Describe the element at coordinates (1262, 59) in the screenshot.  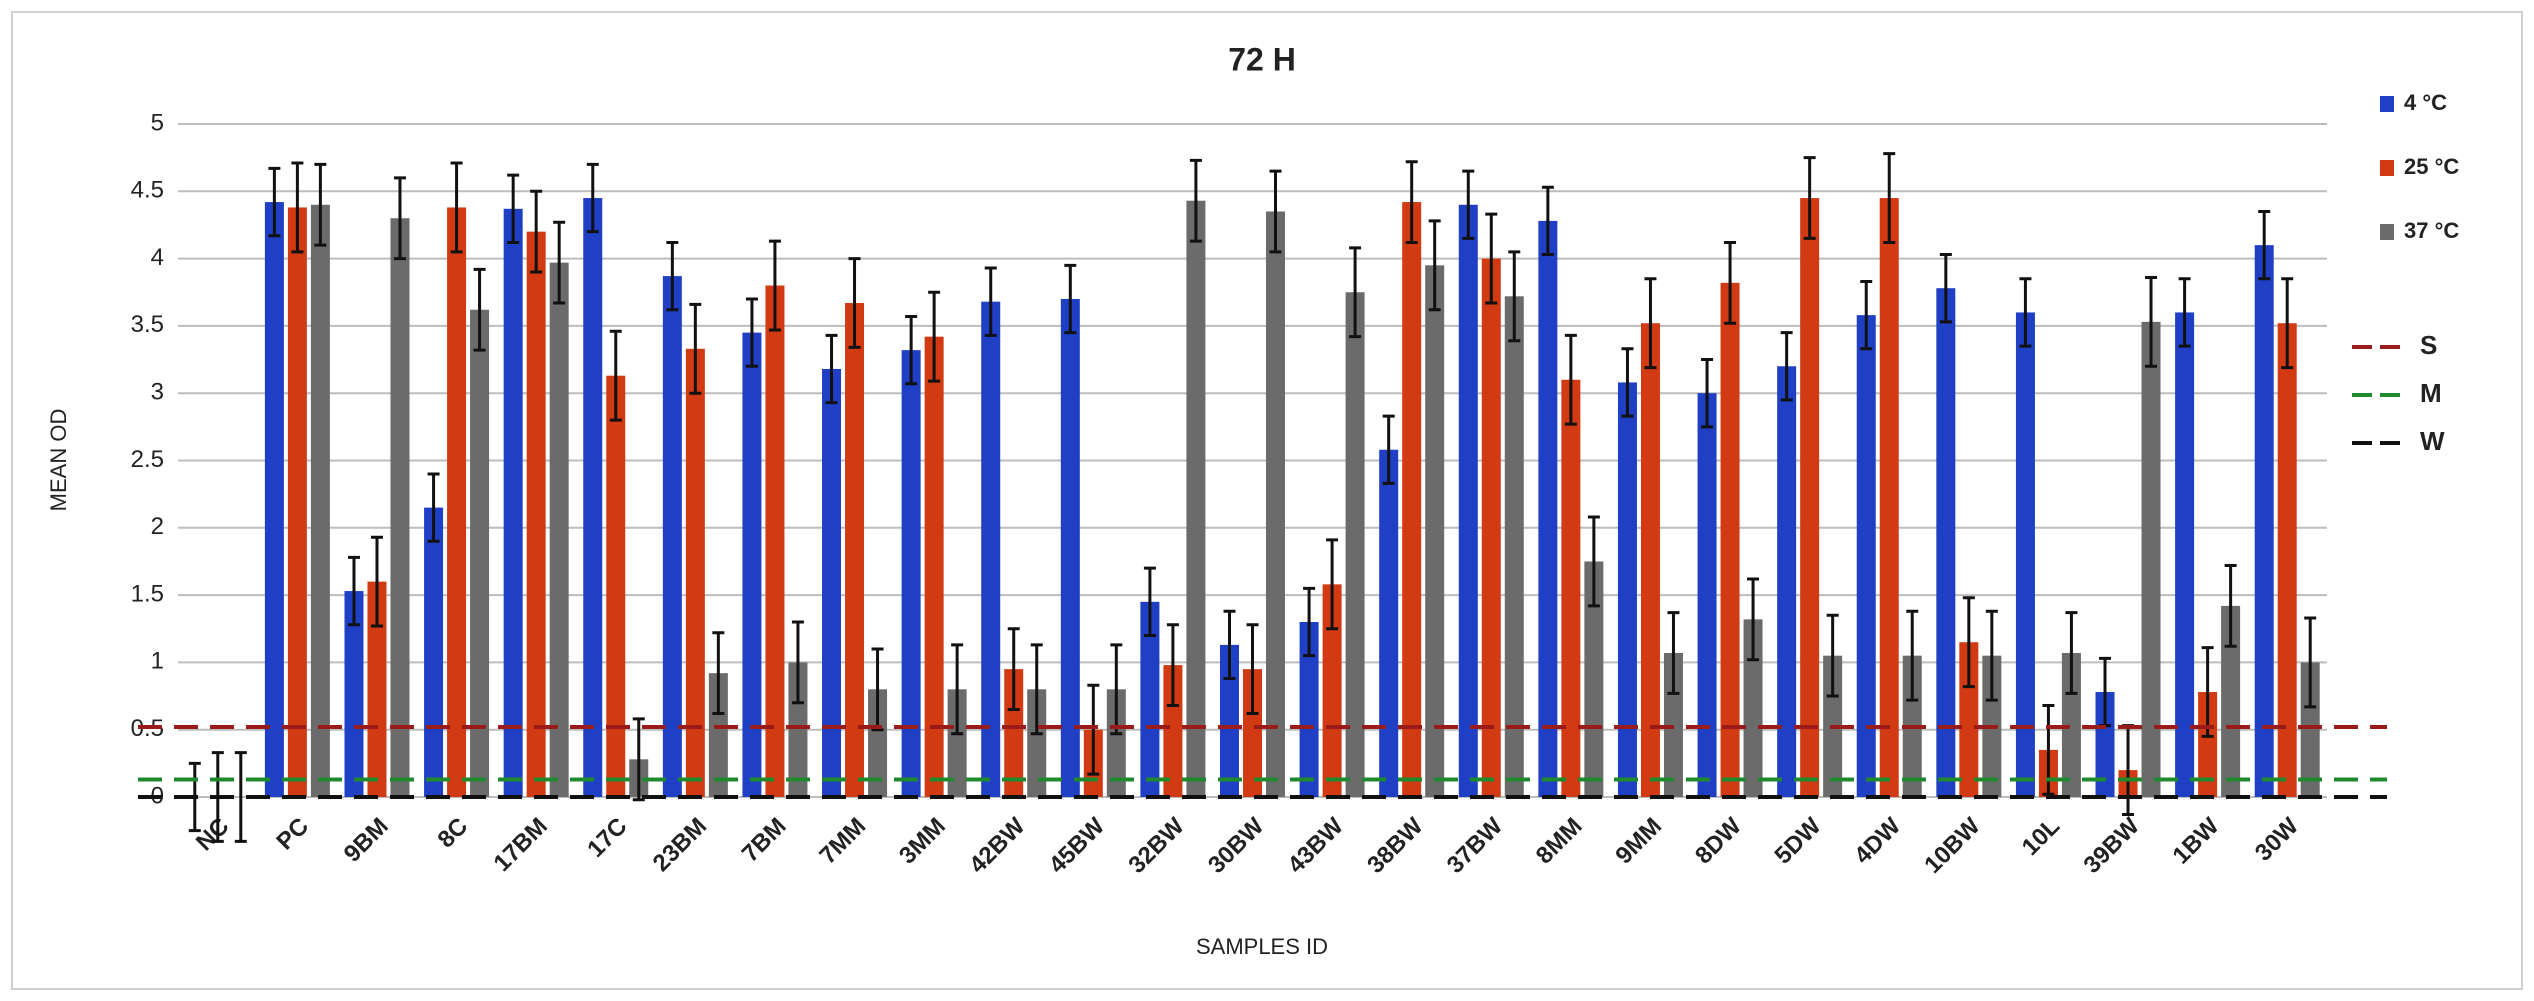
I see `chart-title: 72 H` at that location.